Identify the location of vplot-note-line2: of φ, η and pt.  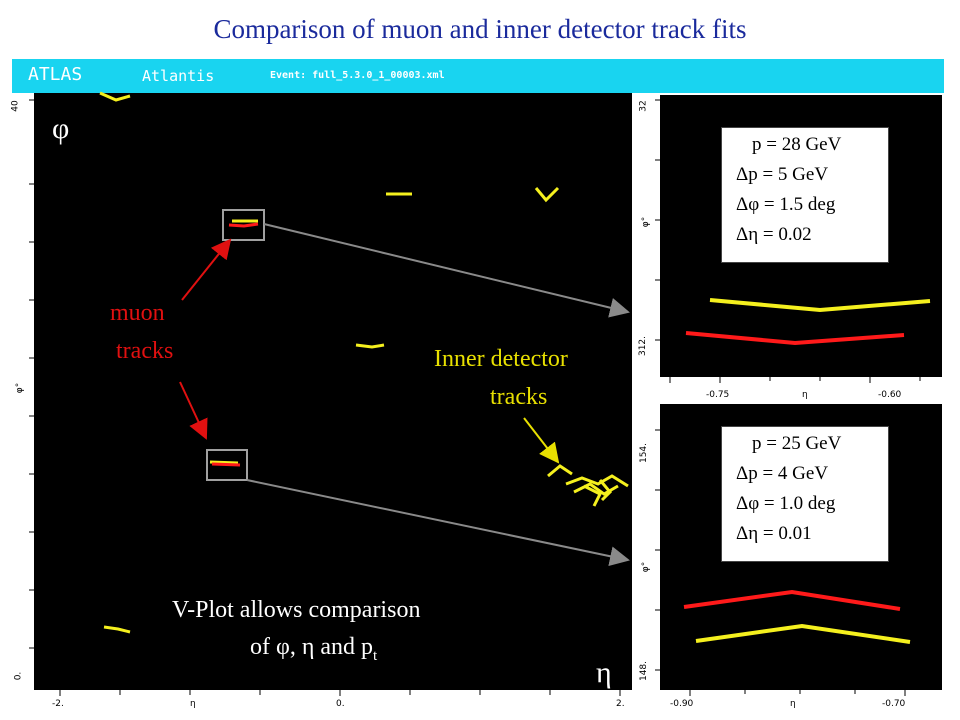
(313, 649).